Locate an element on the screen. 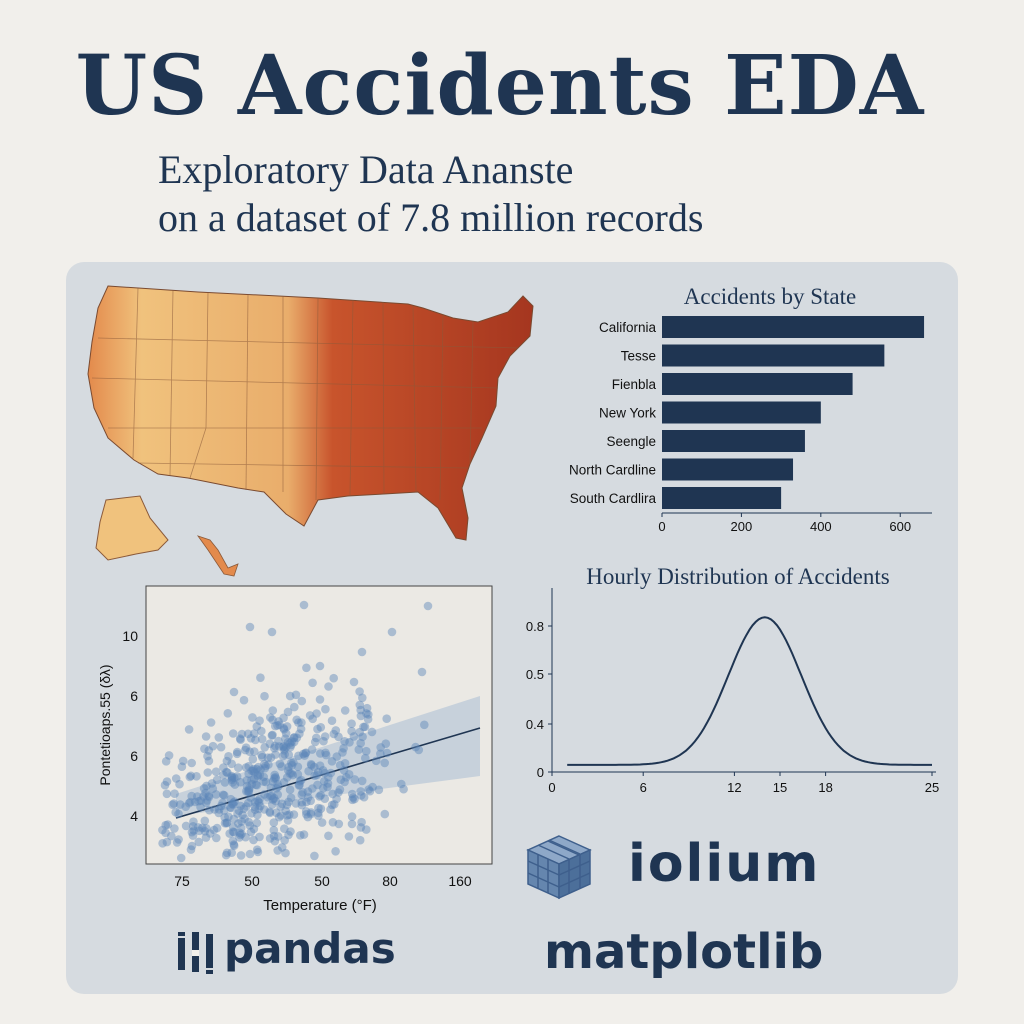 This screenshot has height=1024, width=1024. line-y-tick-label: 0 is located at coordinates (540, 772).